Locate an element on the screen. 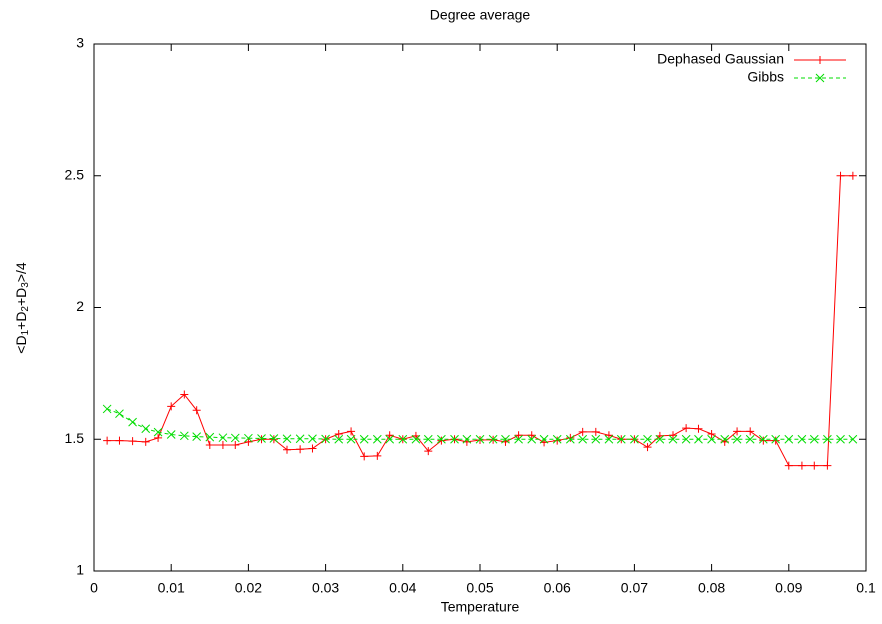 This screenshot has width=882, height=624. y-axis-label: <D1+D2+D3>/4 is located at coordinates (22, 308).